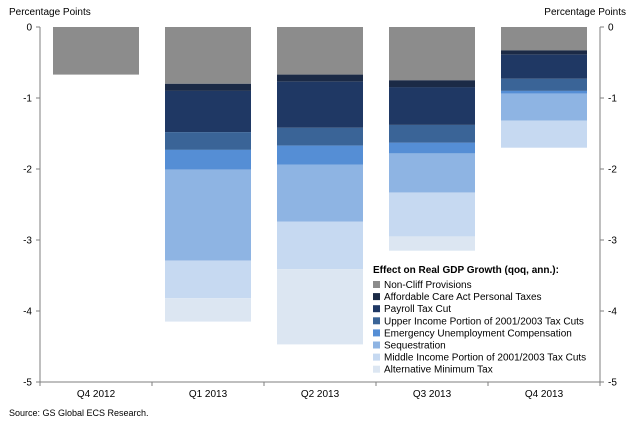 Image resolution: width=635 pixels, height=421 pixels. I want to click on y-tick-label-right: -5, so click(612, 383).